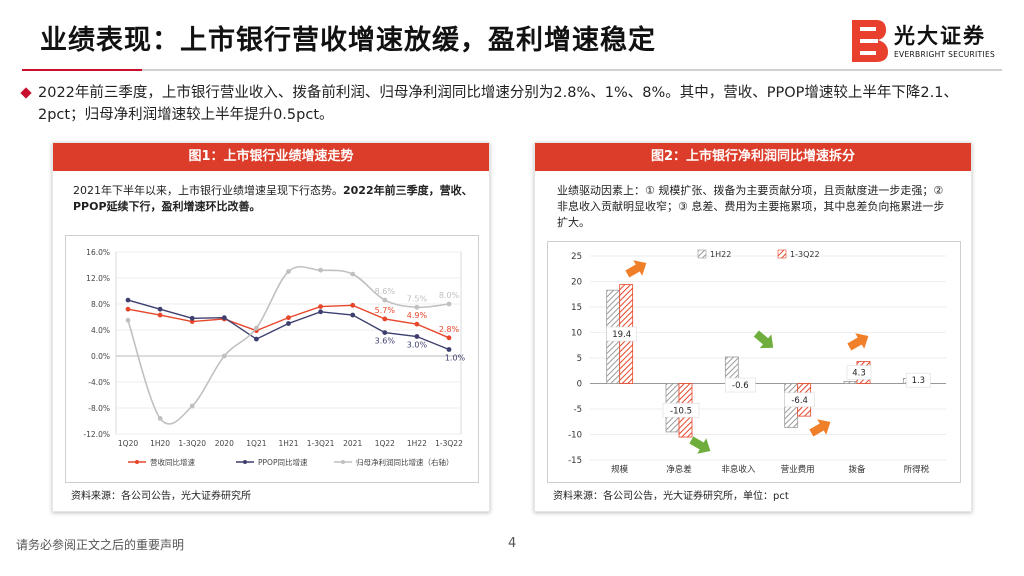  I want to click on line-series-1-data-label: 3.6%, so click(385, 341).